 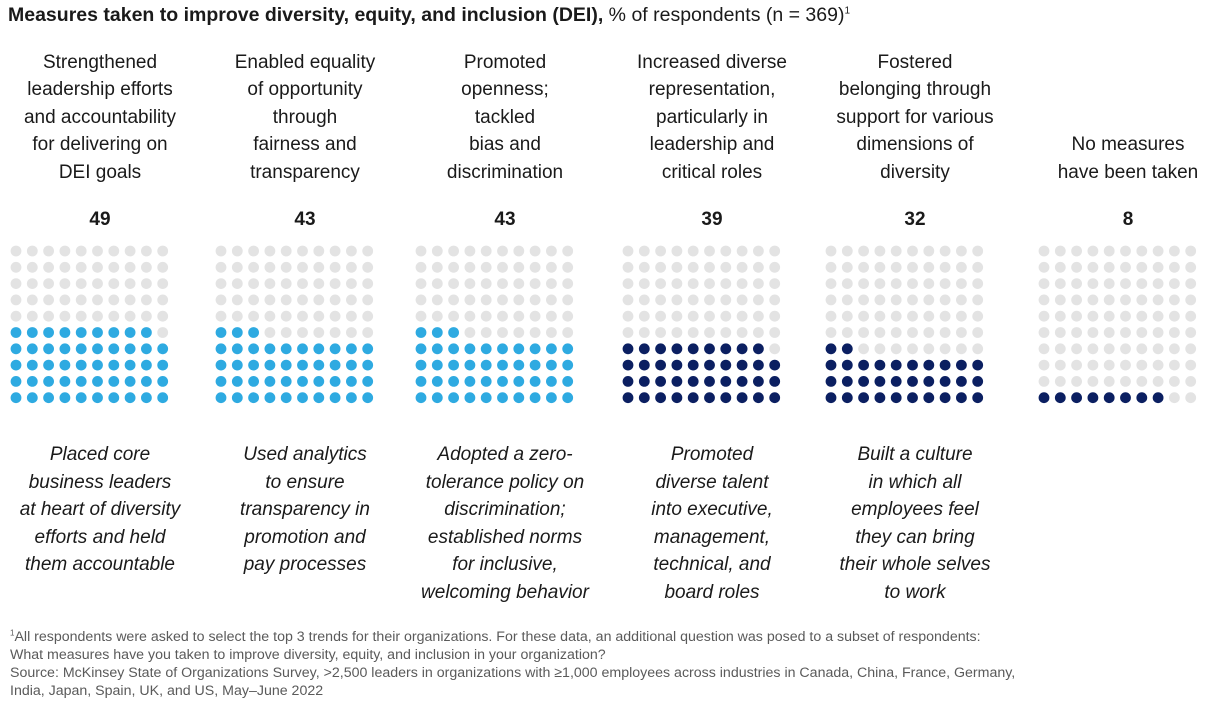 I want to click on category-label-line: discrimination, so click(x=505, y=172).